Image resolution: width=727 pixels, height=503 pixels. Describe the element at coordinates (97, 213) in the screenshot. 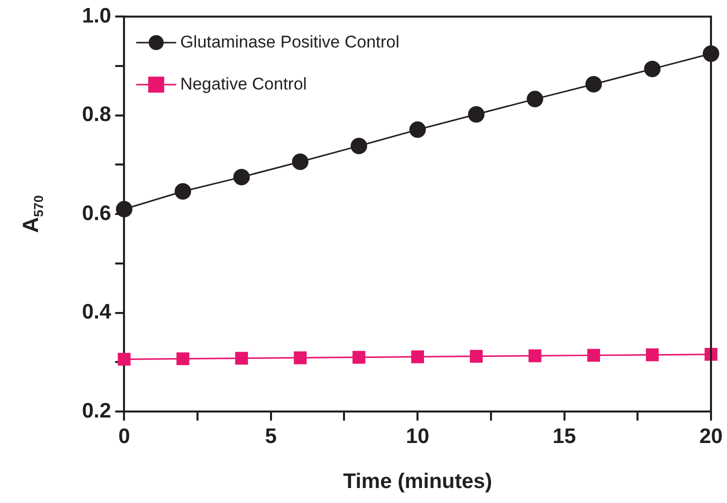

I see `y-tick-label: 0.6` at that location.